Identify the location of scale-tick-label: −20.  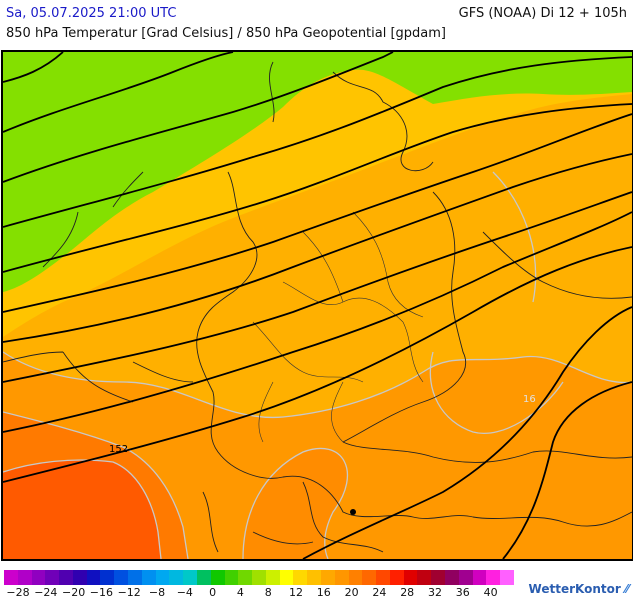
(73, 592).